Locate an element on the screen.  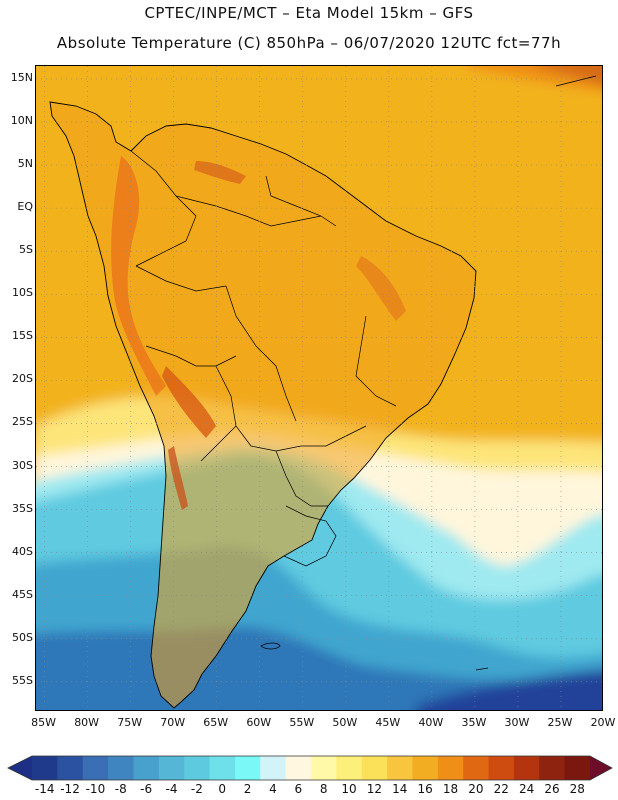
scale-label: -12 is located at coordinates (70, 789).